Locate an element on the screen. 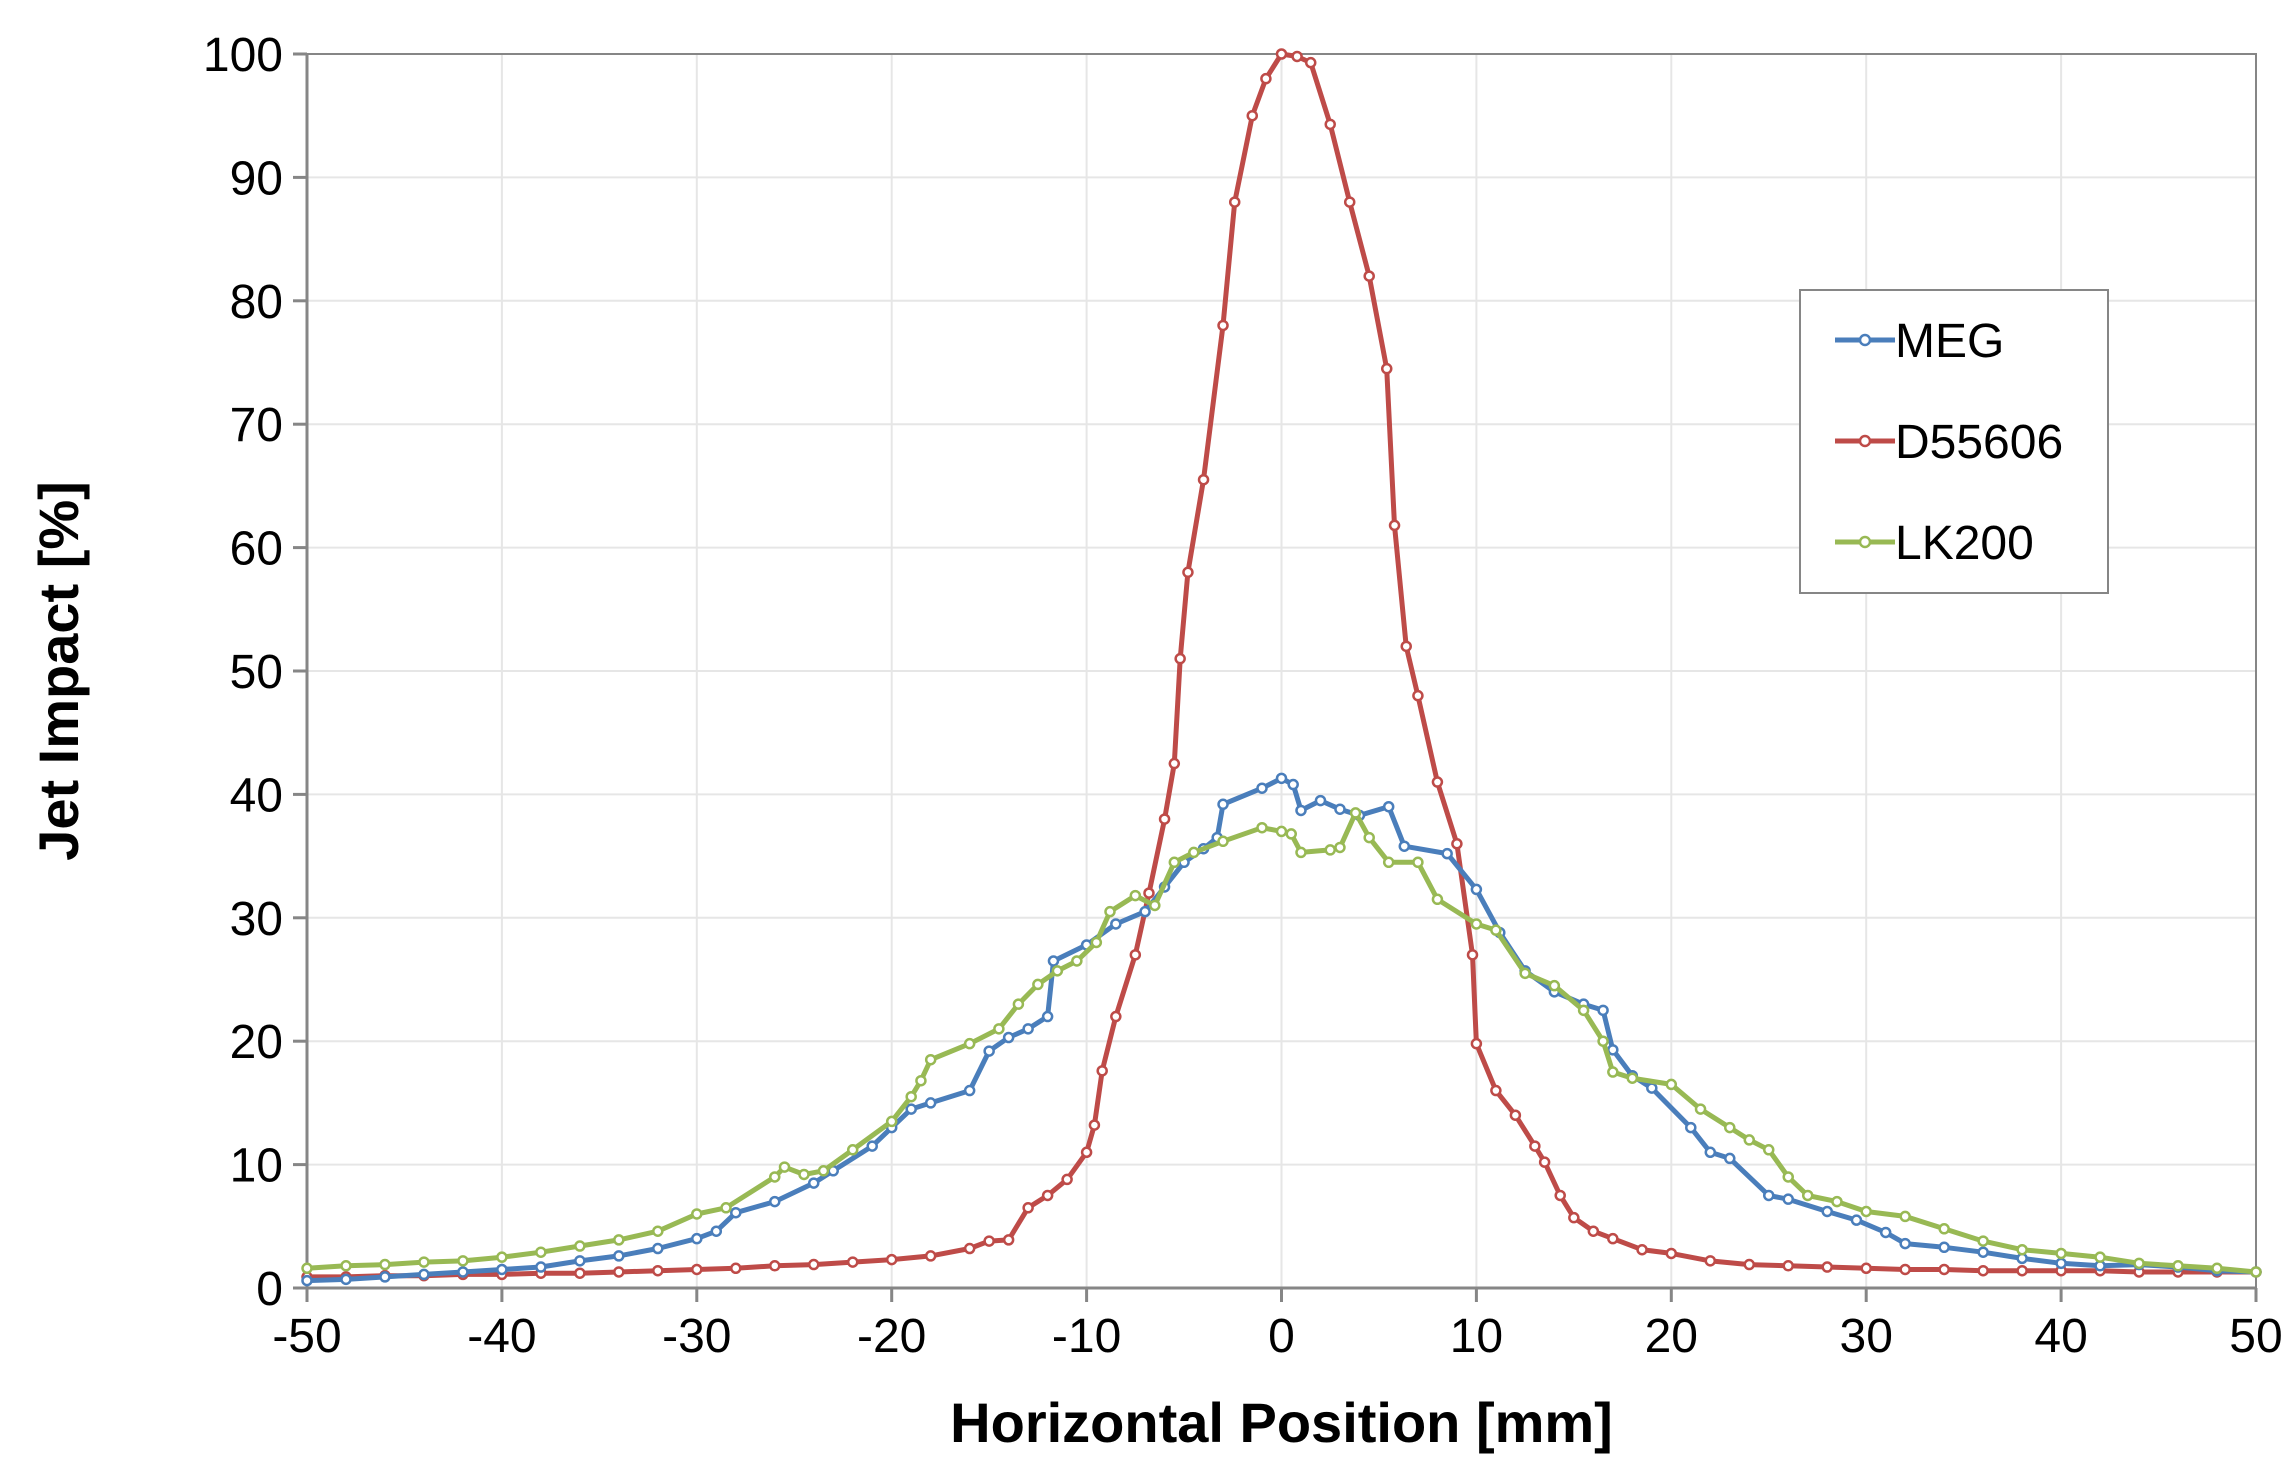  x-tick-label: 40 is located at coordinates (2060, 1336).